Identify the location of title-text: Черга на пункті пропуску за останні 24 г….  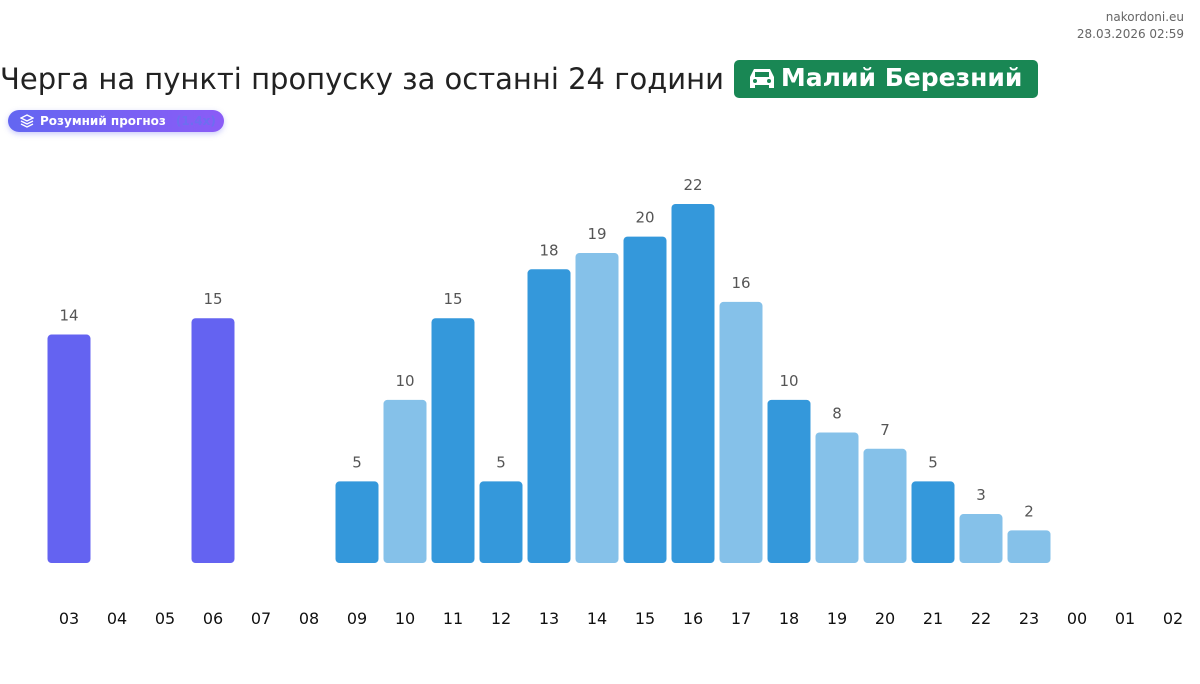
(362, 79).